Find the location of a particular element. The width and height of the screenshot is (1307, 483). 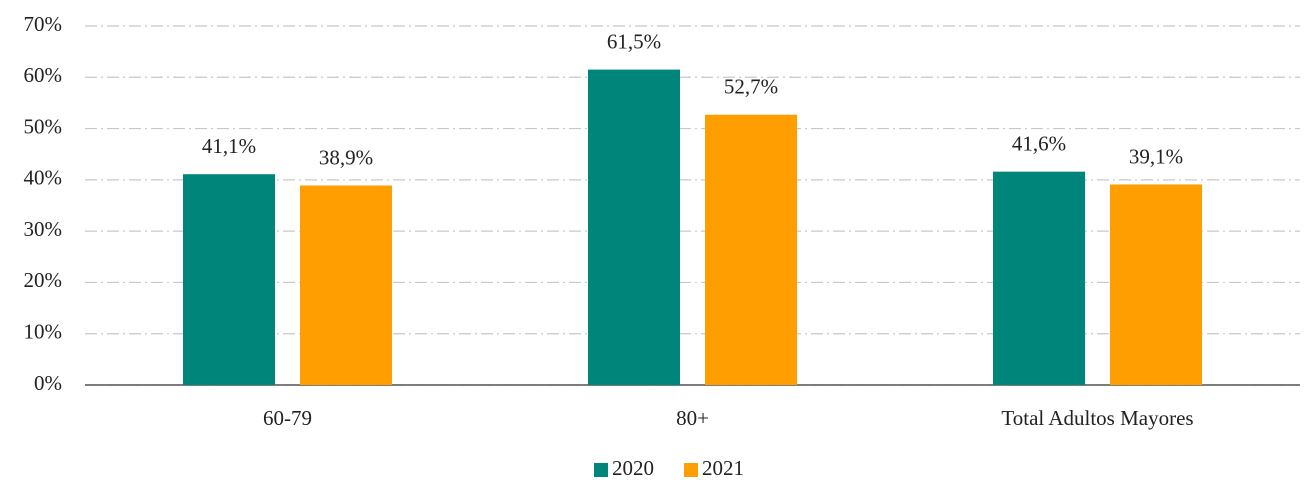

y-tick-label: 30% is located at coordinates (43, 229).